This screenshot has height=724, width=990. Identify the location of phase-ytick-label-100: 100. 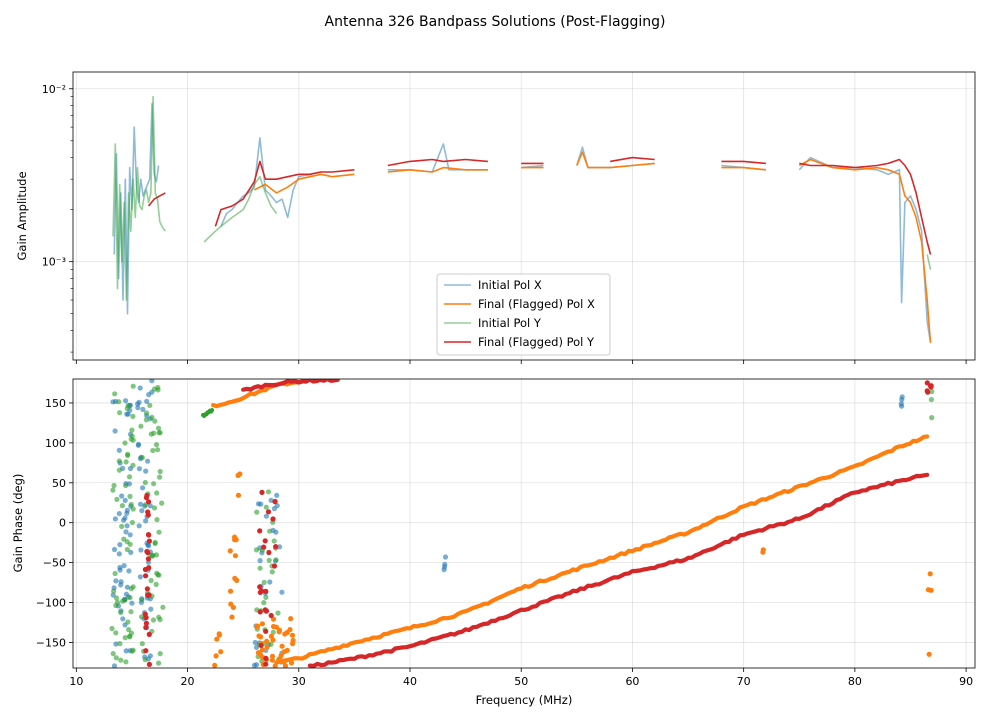
(55, 443).